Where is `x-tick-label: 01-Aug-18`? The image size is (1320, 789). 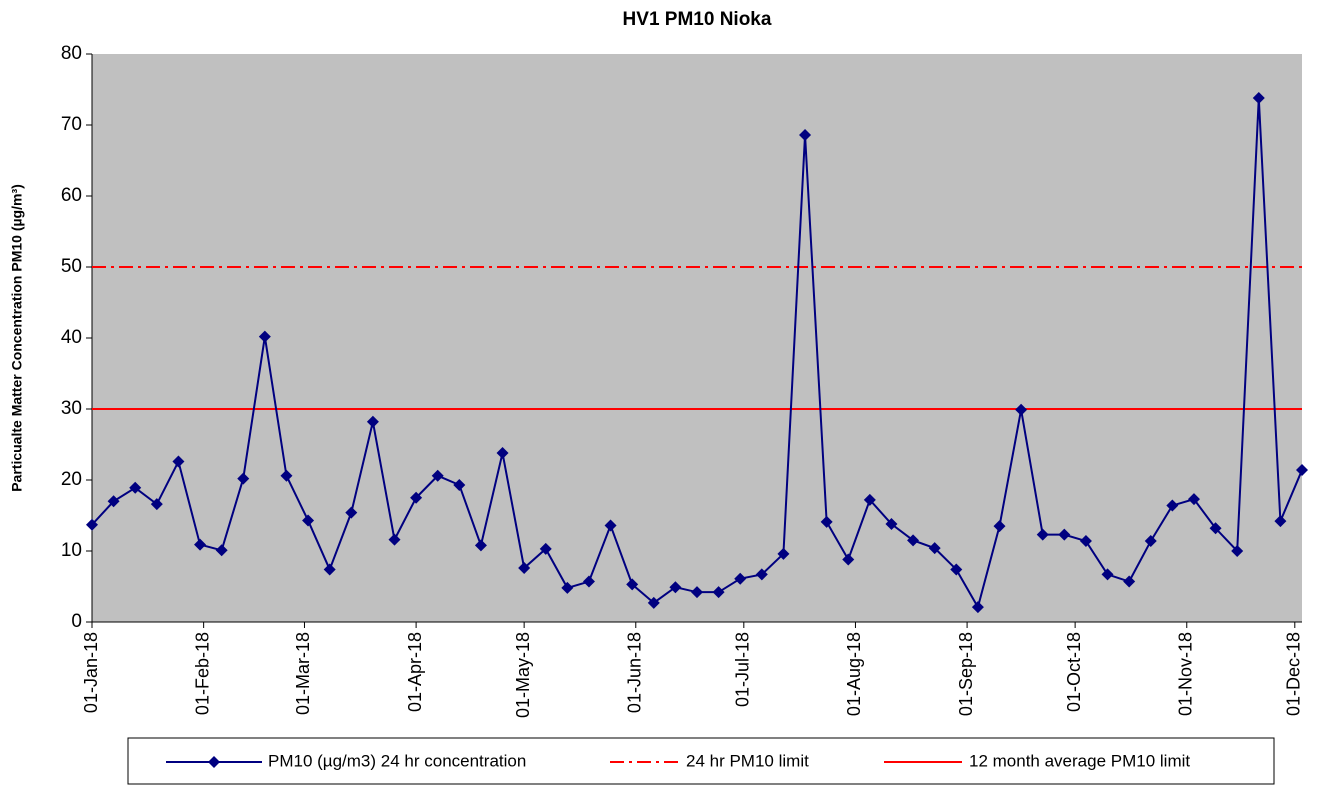 x-tick-label: 01-Aug-18 is located at coordinates (854, 674).